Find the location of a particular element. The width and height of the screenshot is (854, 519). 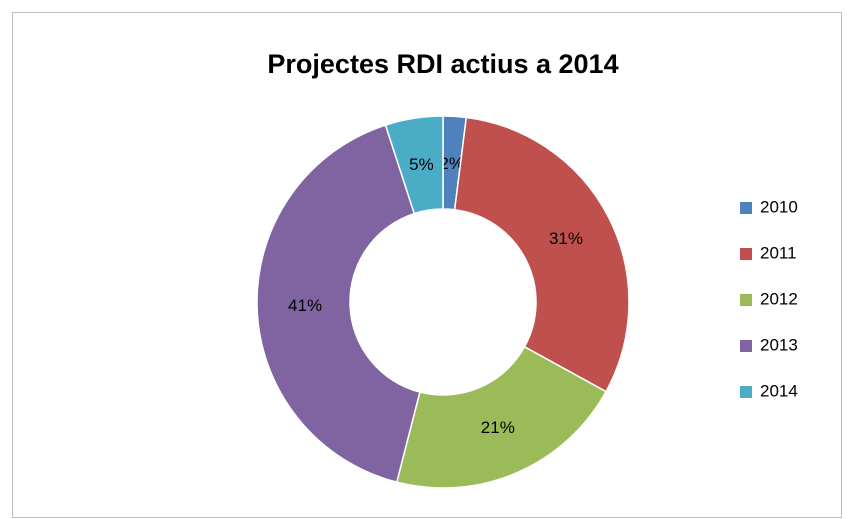

data-label: 2% is located at coordinates (451, 163).